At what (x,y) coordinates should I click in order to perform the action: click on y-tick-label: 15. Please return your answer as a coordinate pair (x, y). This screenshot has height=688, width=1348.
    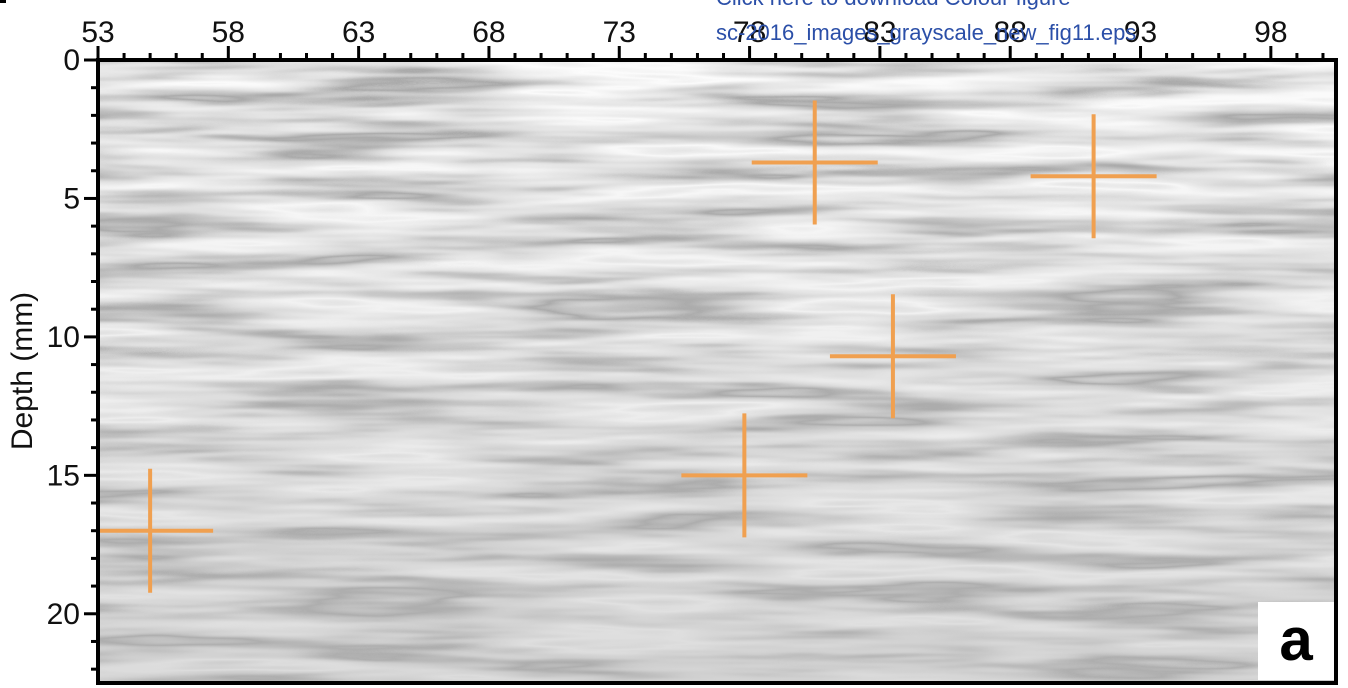
    Looking at the image, I should click on (63, 475).